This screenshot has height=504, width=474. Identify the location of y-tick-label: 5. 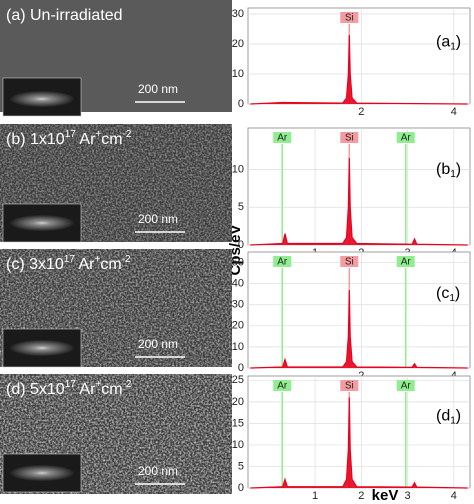
(241, 207).